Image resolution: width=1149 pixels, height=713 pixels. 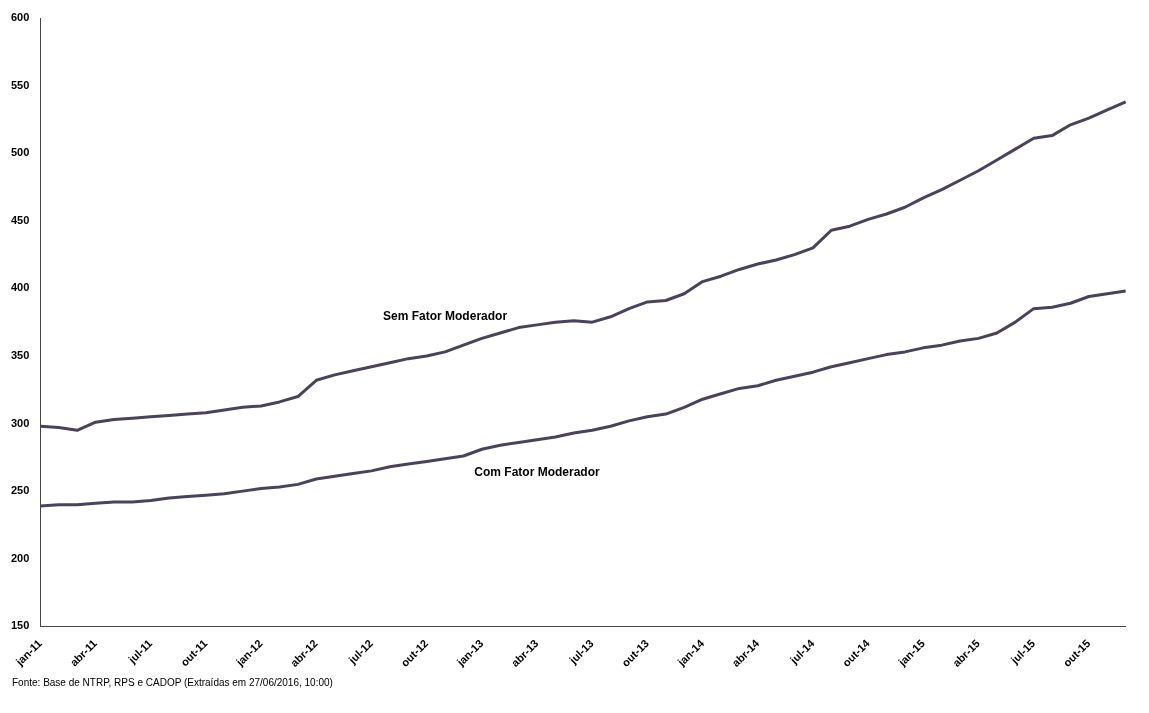 I want to click on y-tick-label: 450, so click(x=20, y=219).